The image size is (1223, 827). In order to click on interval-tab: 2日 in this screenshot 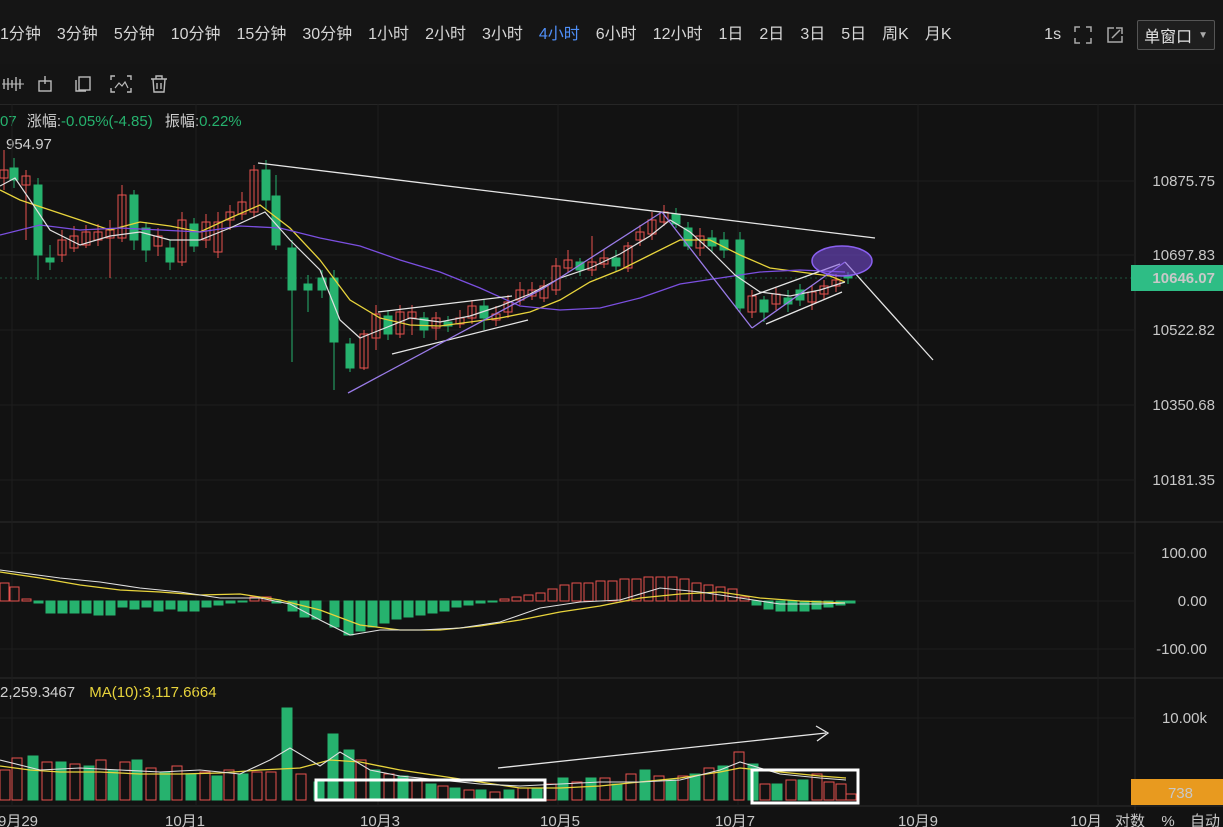, I will do `click(772, 34)`.